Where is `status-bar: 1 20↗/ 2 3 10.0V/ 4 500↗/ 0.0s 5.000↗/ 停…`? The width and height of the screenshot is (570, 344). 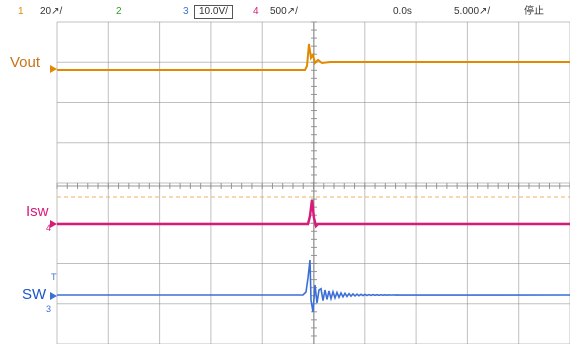
status-bar: 1 20↗/ 2 3 10.0V/ 4 500↗/ 0.0s 5.000↗/ 停… is located at coordinates (285, 11).